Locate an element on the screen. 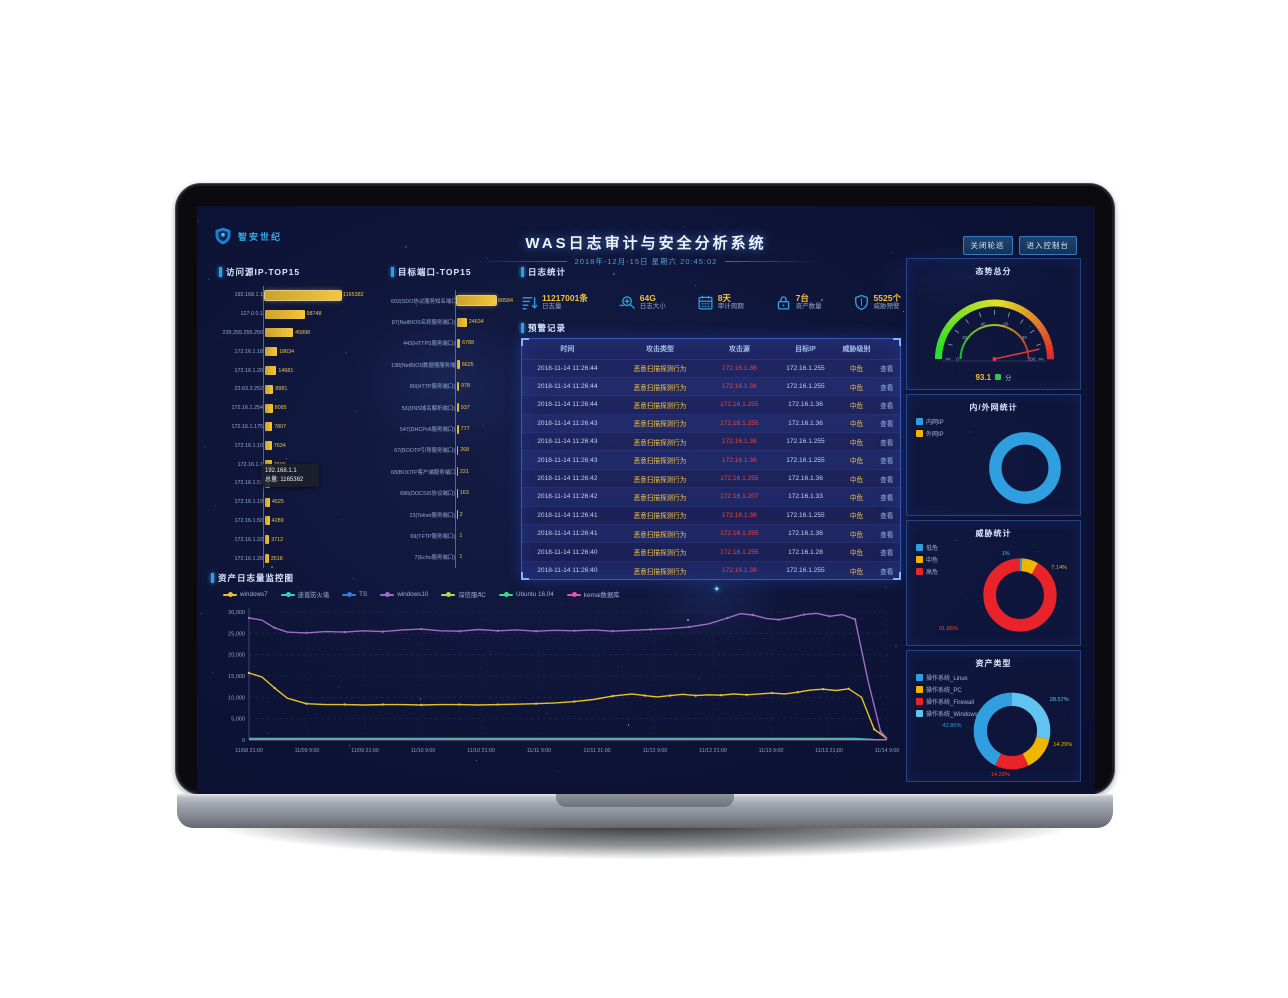 The image size is (1288, 998). line-legend-item: 迪普防火墙 is located at coordinates (304, 594).